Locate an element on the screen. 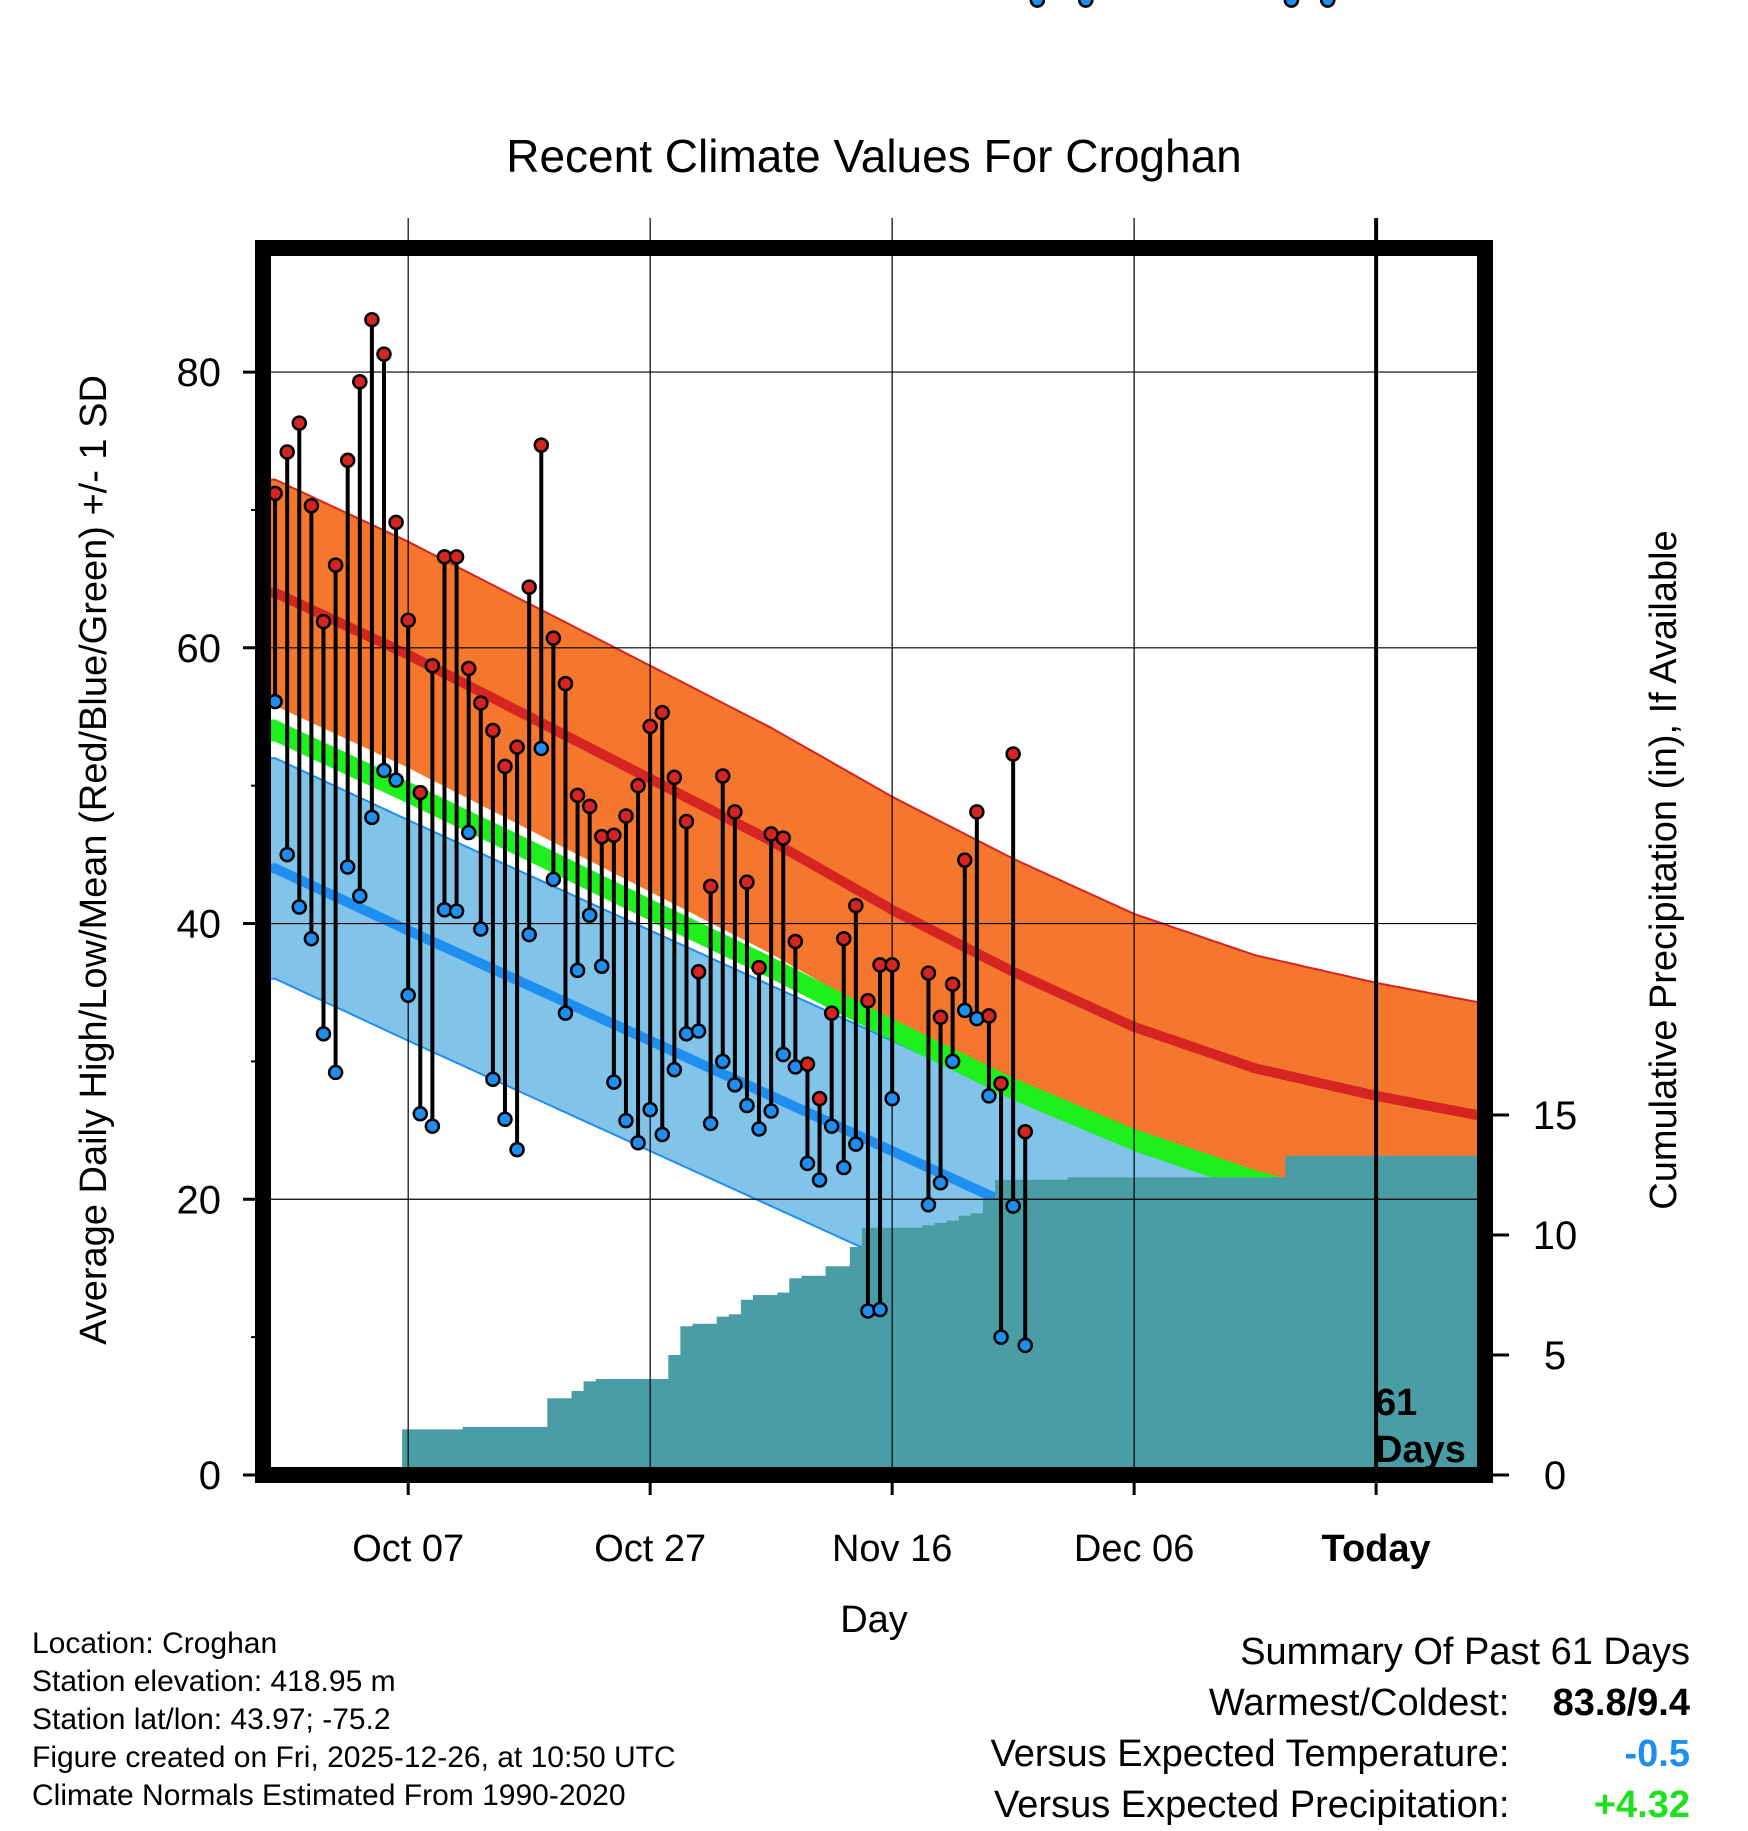  x-tick-label: Nov 16 is located at coordinates (892, 1549).